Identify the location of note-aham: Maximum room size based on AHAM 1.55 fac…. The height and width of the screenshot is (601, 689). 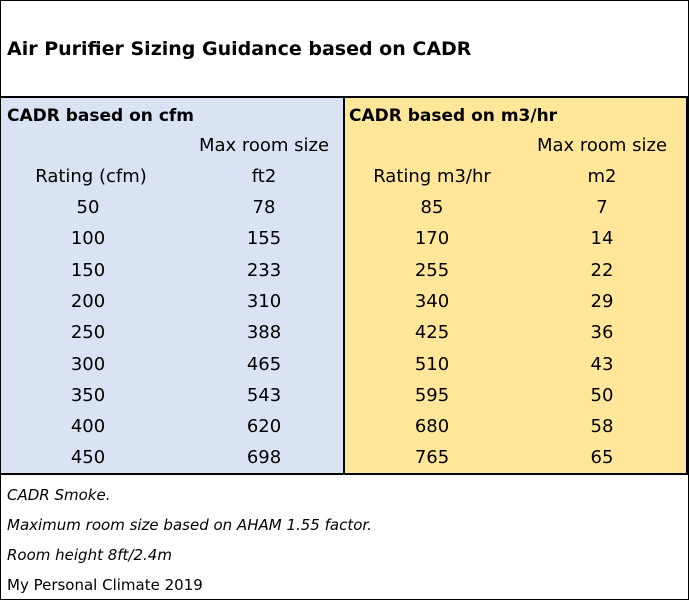
(189, 525).